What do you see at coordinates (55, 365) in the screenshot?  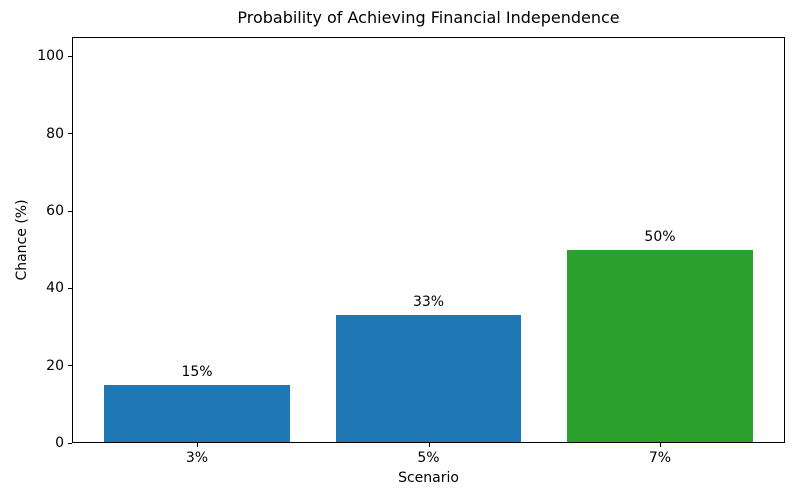 I see `y-tick-label: 20` at bounding box center [55, 365].